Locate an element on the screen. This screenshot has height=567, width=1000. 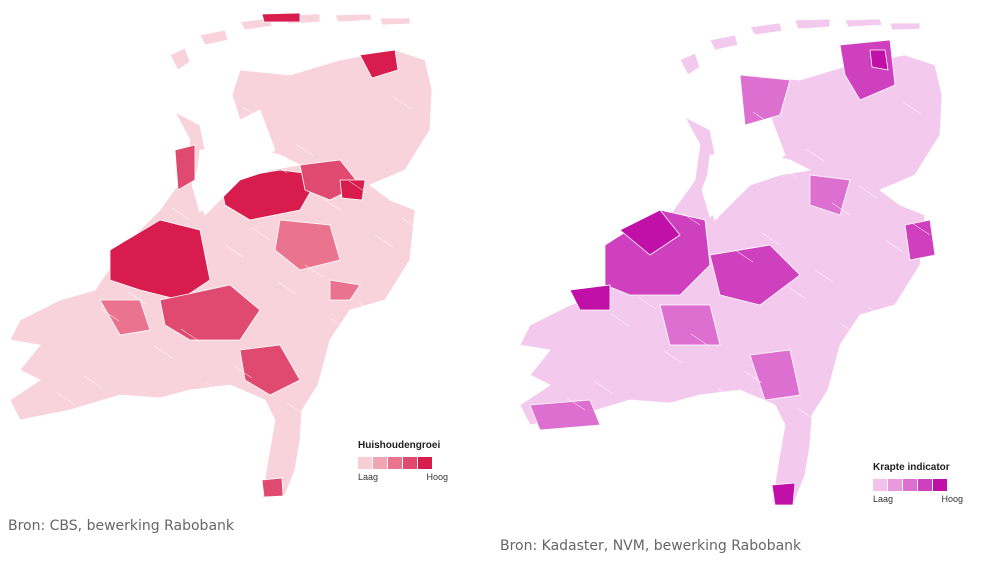
source-note-left: Bron: CBS, bewerking Rabobank is located at coordinates (121, 526).